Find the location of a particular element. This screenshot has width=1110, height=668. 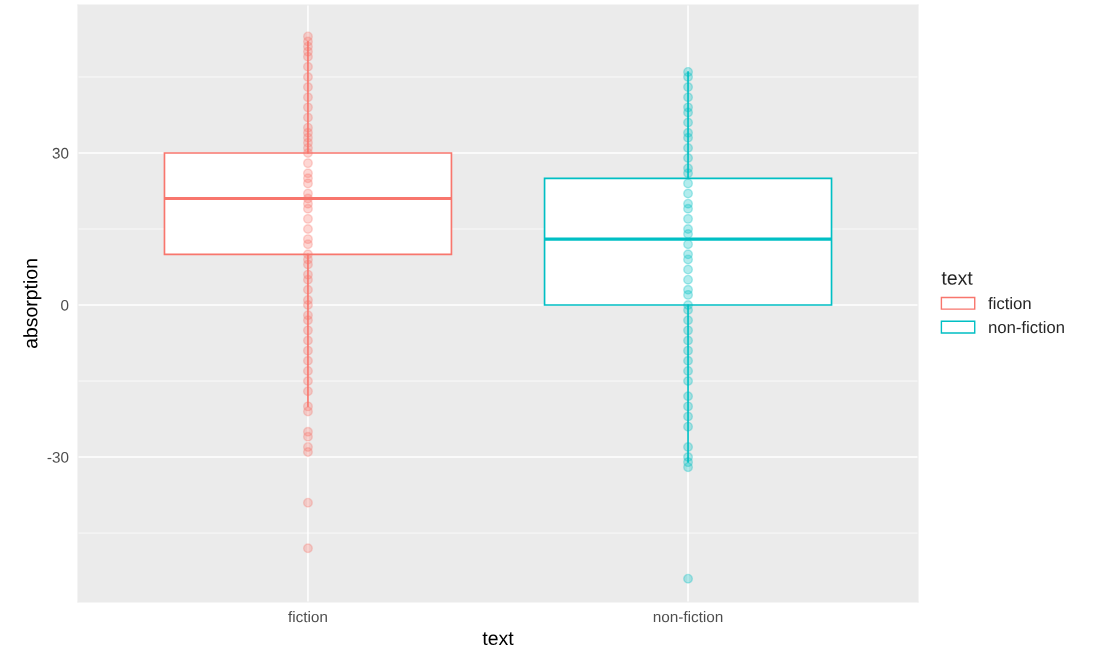

y-axis-title: absorption is located at coordinates (32, 304).